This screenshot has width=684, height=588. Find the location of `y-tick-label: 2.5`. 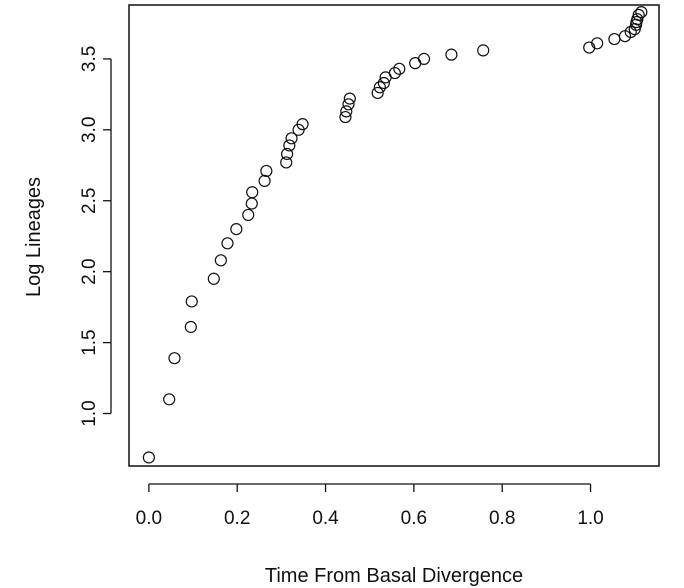

y-tick-label: 2.5 is located at coordinates (89, 201).